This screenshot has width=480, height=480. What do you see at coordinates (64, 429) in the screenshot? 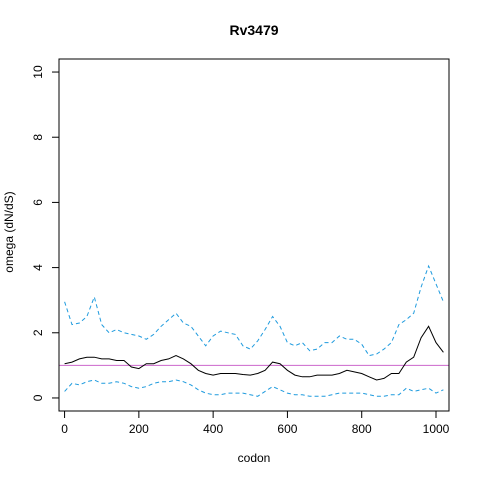
I see `x-tick-label: 0` at bounding box center [64, 429].